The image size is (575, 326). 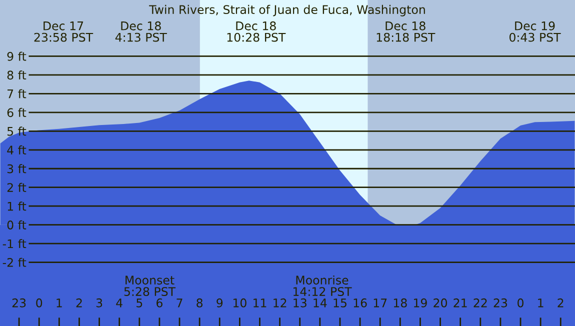 What do you see at coordinates (64, 32) in the screenshot?
I see `annotation: Dec 17 23:58 PST` at bounding box center [64, 32].